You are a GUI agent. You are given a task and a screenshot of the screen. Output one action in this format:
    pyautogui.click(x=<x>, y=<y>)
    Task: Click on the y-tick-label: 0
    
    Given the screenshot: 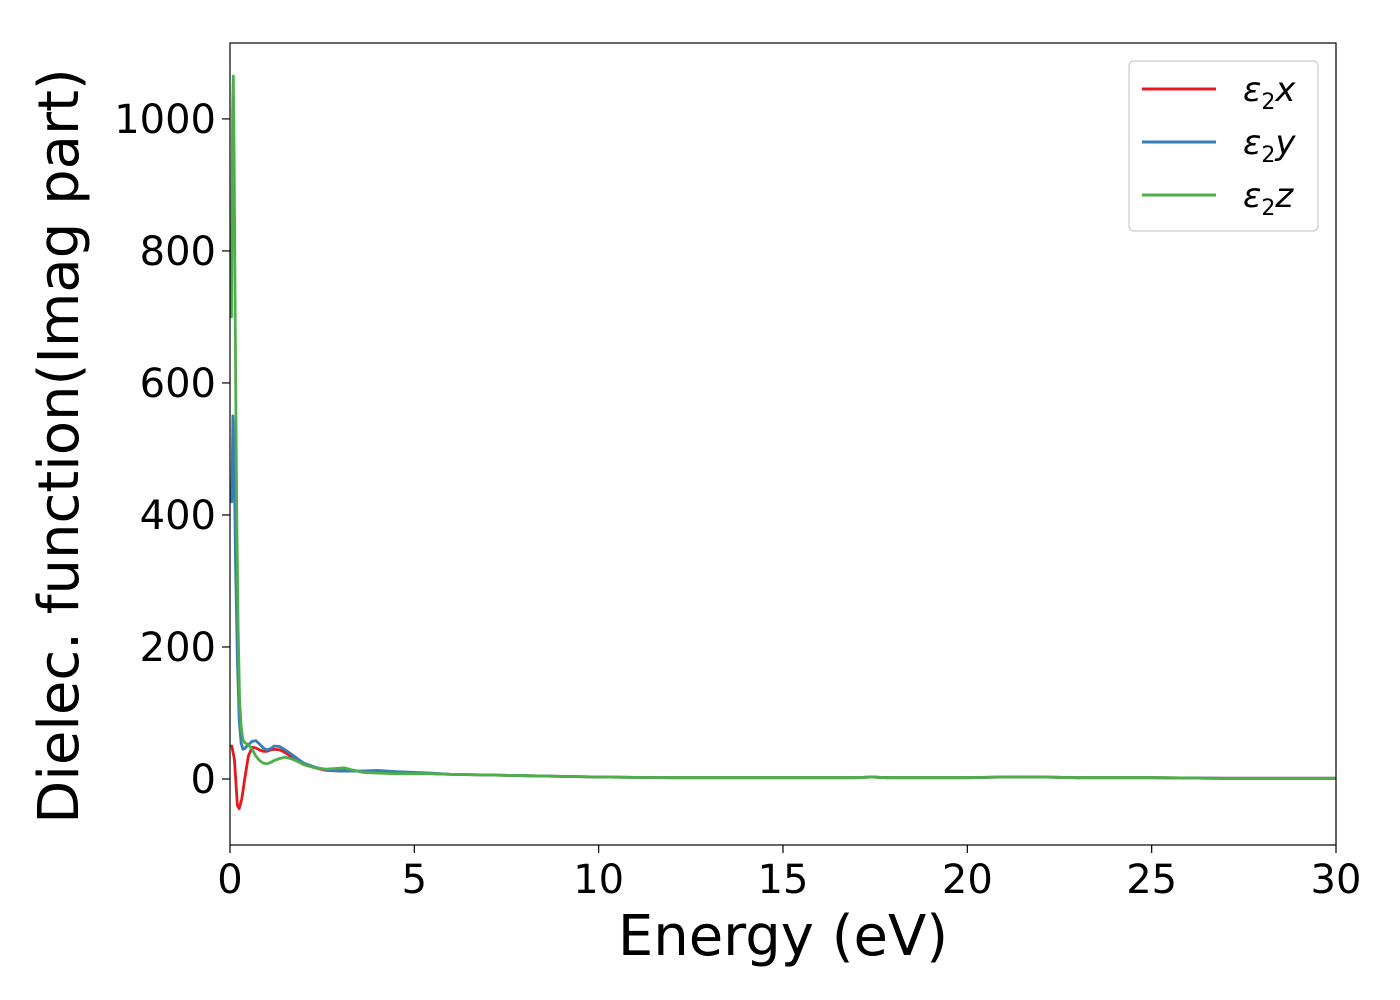 What is the action you would take?
    pyautogui.click(x=203, y=780)
    